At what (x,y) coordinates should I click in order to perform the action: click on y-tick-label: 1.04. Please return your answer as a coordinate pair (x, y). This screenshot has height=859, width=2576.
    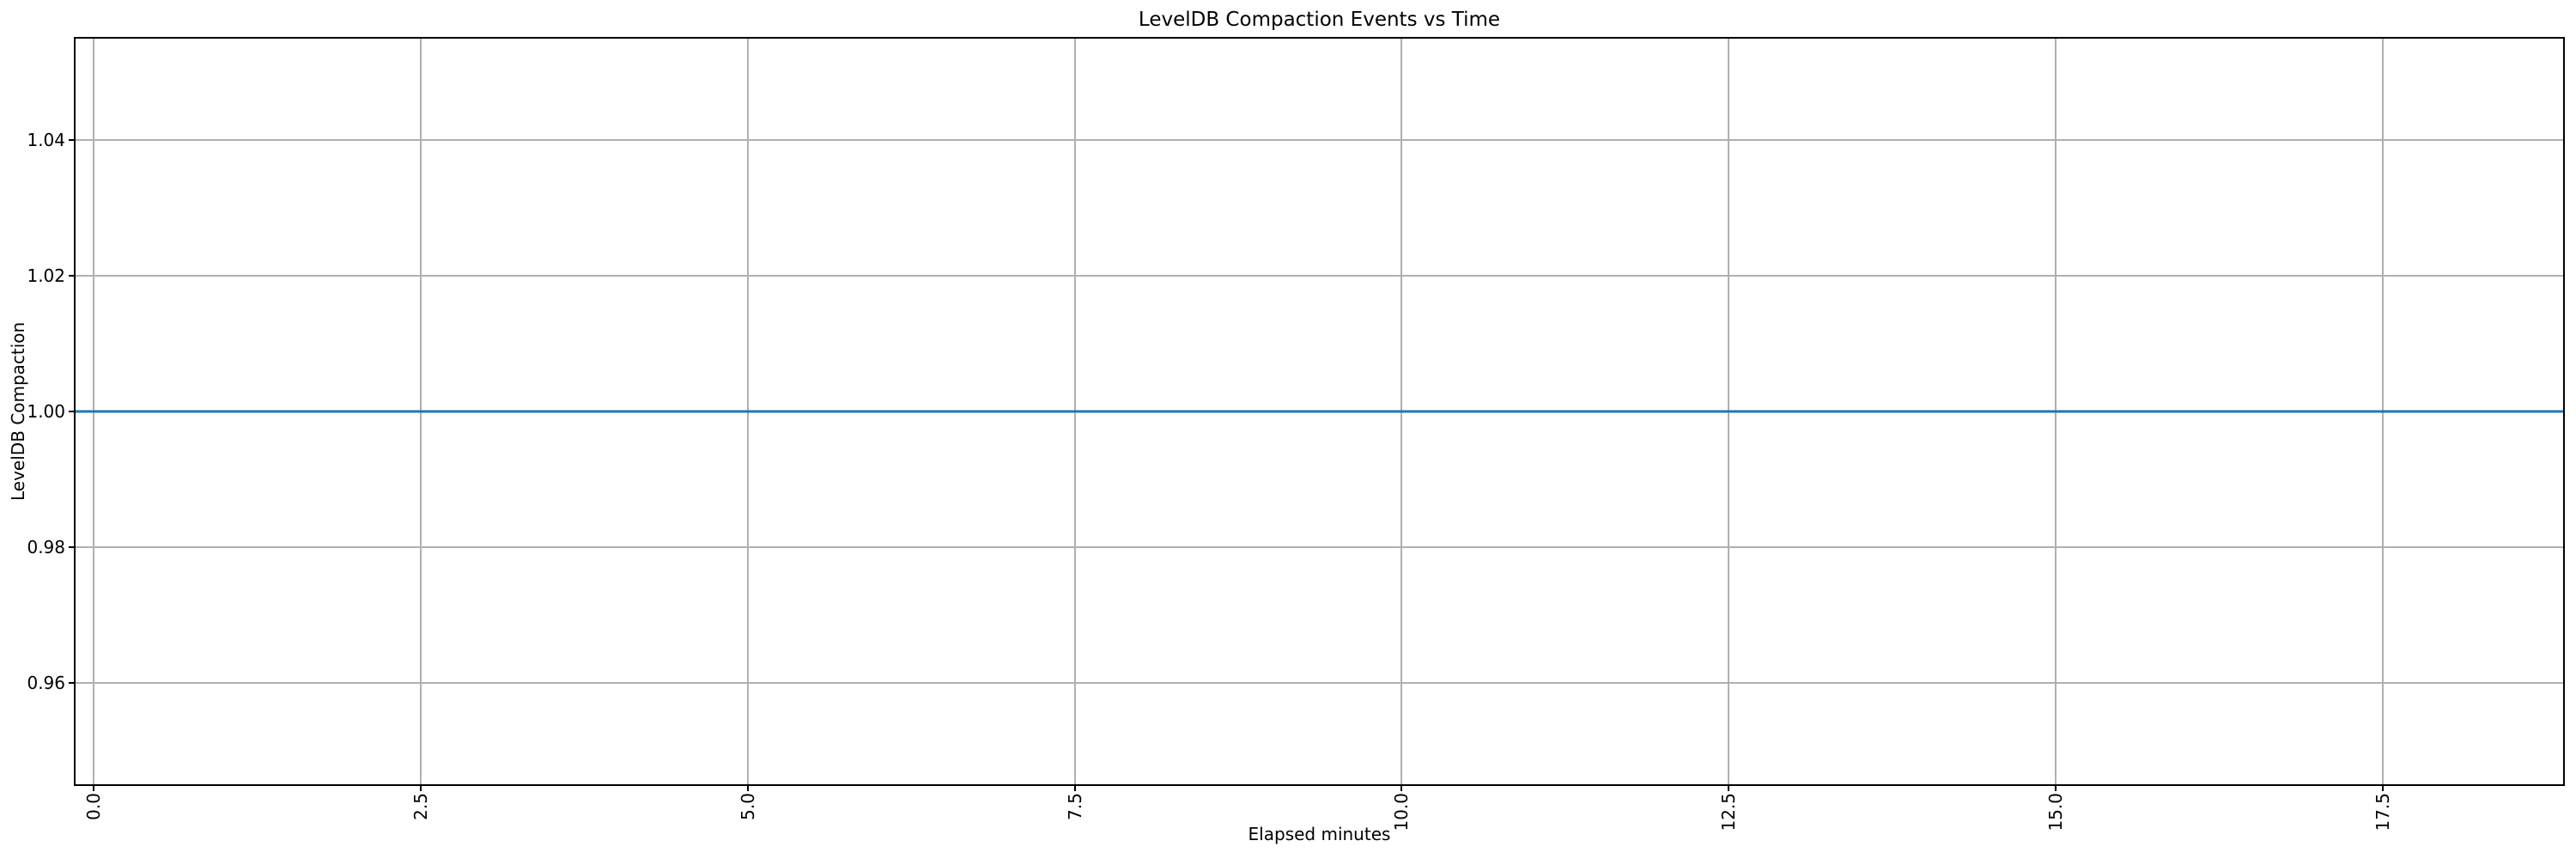
    Looking at the image, I should click on (46, 140).